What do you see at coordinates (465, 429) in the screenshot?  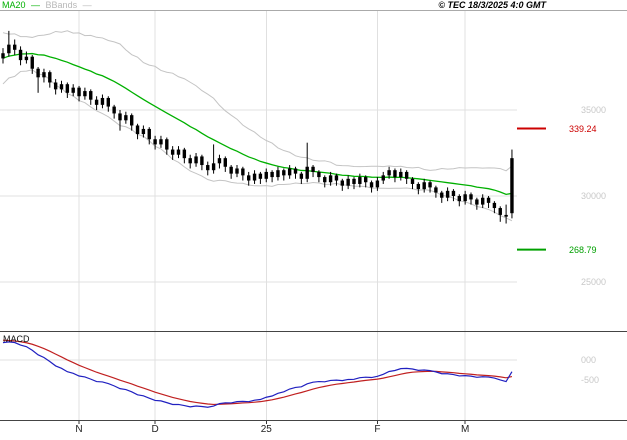 I see `x-axis-label: M` at bounding box center [465, 429].